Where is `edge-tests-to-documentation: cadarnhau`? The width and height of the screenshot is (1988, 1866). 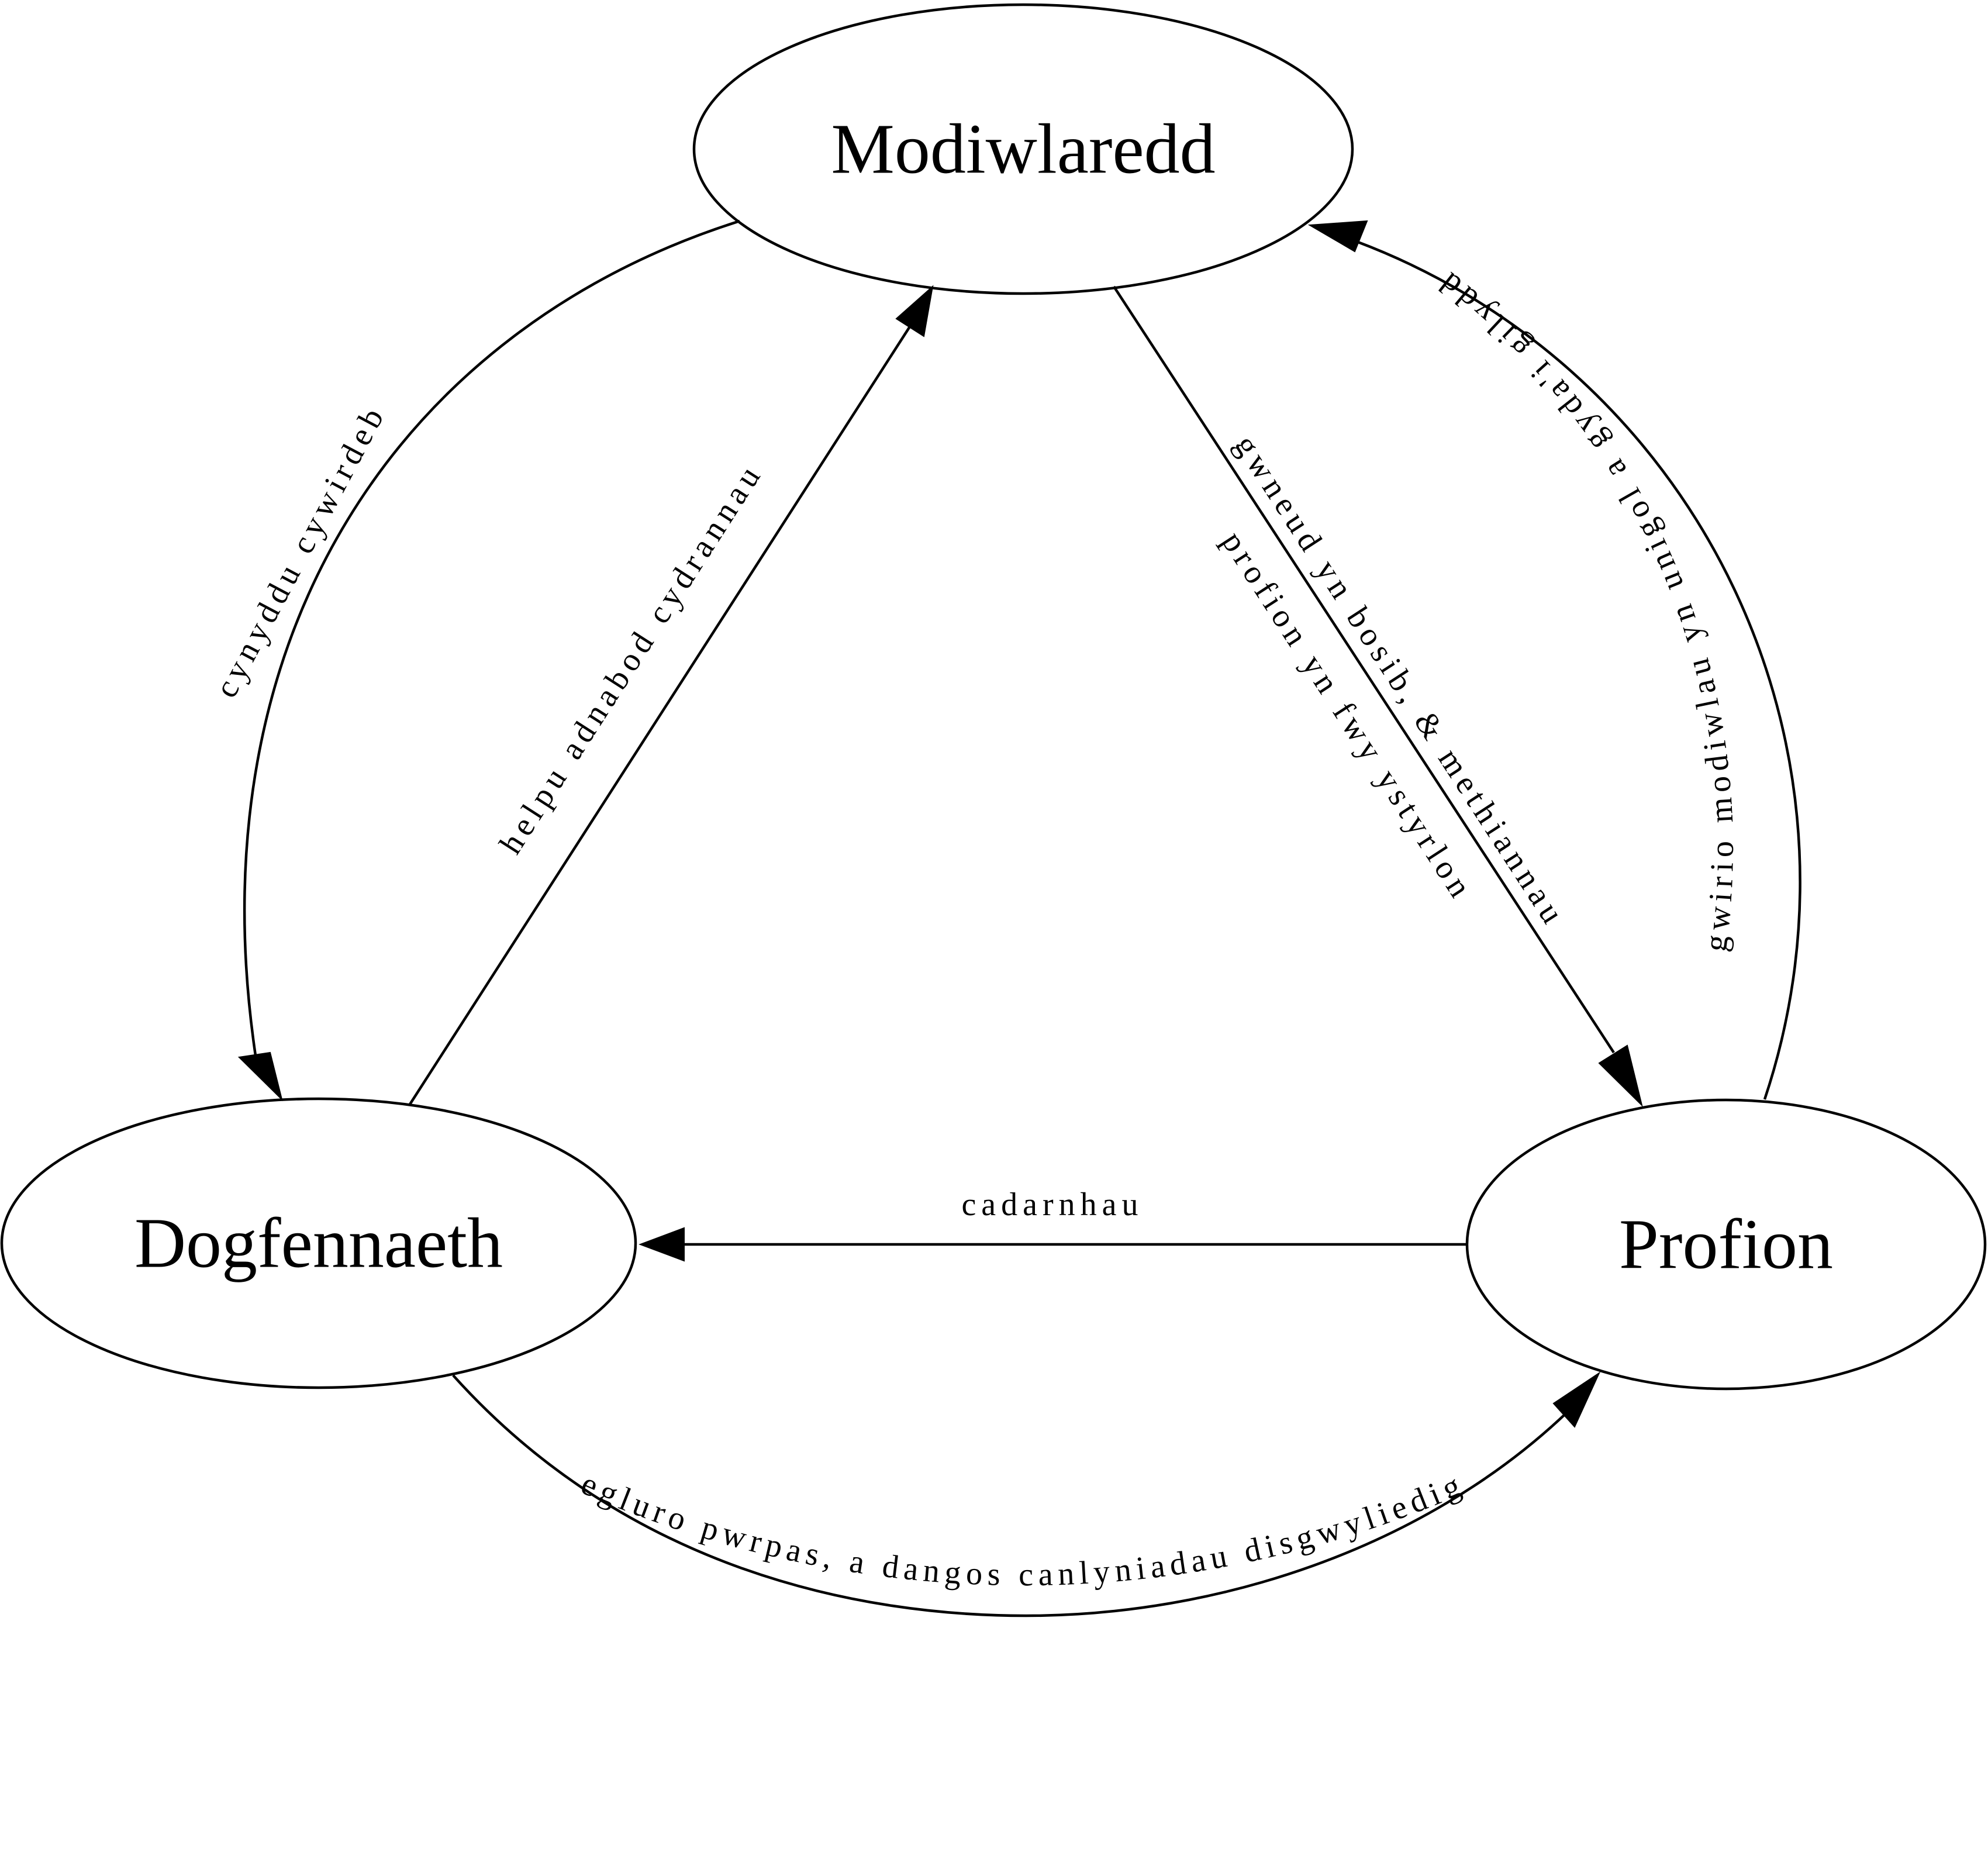 edge-tests-to-documentation: cadarnhau is located at coordinates (1053, 1224).